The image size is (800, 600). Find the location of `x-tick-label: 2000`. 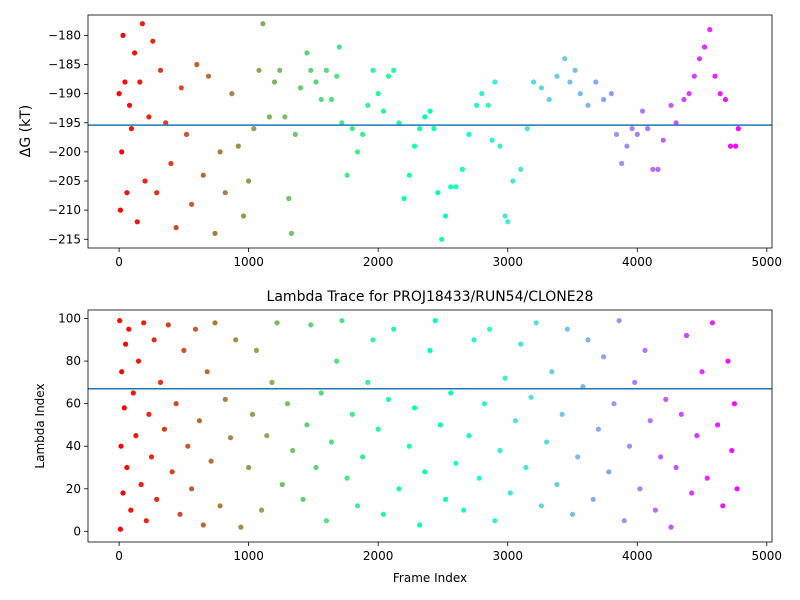

x-tick-label: 2000 is located at coordinates (378, 556).